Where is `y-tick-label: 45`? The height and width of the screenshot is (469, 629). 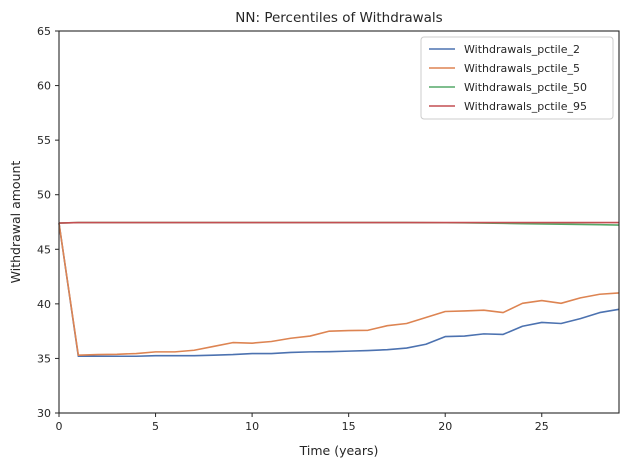 y-tick-label: 45 is located at coordinates (44, 249).